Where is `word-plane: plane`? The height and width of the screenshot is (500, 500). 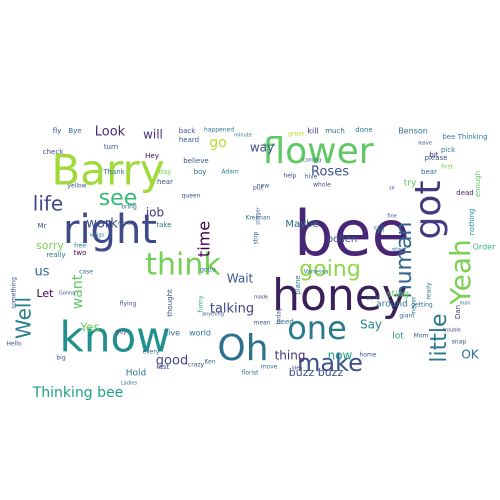 word-plane: plane is located at coordinates (298, 284).